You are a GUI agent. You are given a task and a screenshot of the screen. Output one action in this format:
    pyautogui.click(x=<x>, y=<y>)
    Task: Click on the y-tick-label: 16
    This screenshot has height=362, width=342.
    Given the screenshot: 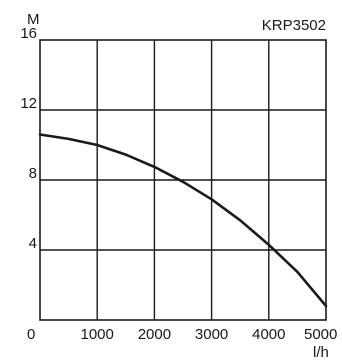 What is the action you would take?
    pyautogui.click(x=28, y=33)
    